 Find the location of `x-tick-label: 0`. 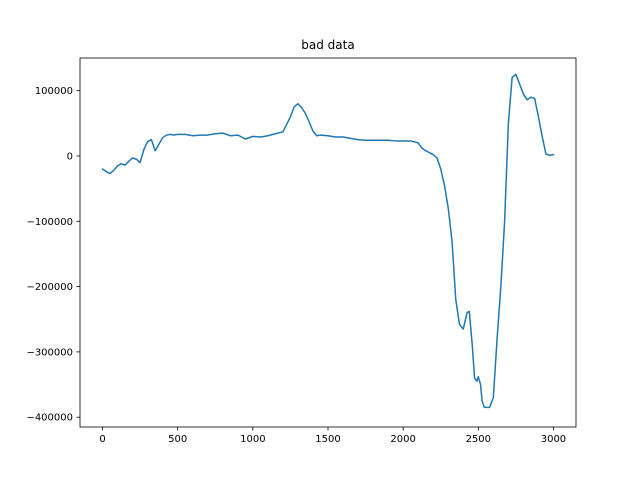

x-tick-label: 0 is located at coordinates (102, 439).